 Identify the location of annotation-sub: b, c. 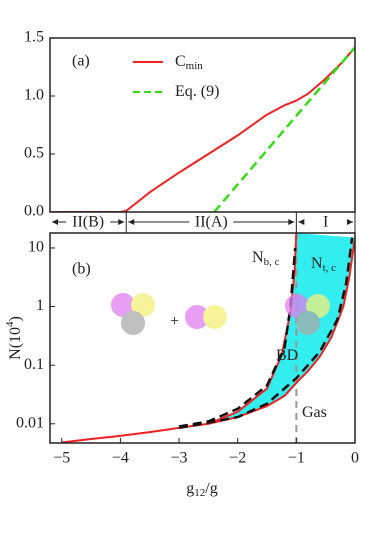
(272, 262).